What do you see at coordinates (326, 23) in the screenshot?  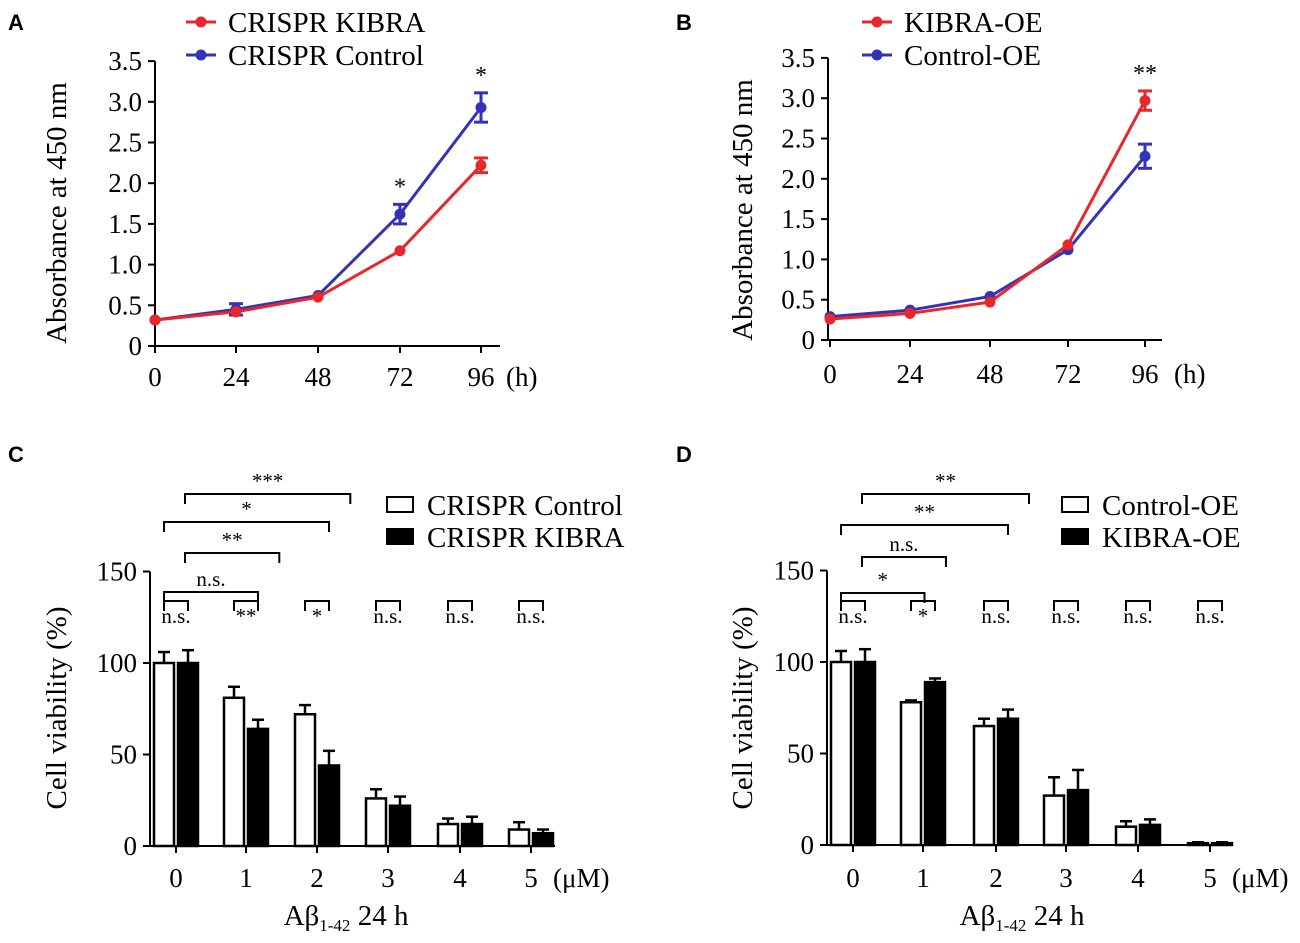 I see `panel-a-legend-label-crispr-kibra: CRISPR KIBRA` at bounding box center [326, 23].